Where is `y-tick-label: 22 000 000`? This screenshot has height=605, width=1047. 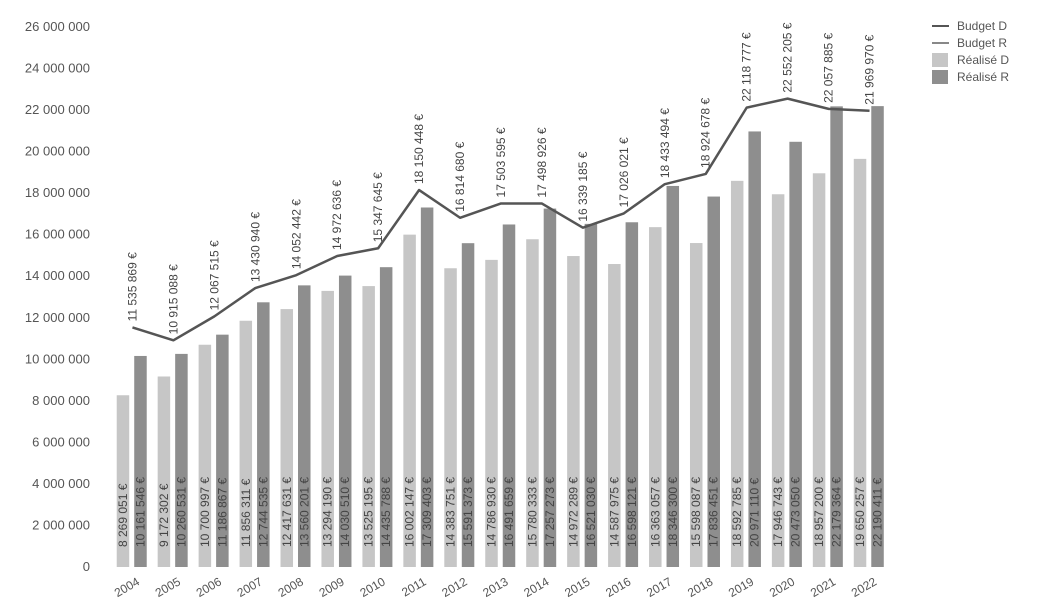
y-tick-label: 22 000 000 is located at coordinates (57, 109).